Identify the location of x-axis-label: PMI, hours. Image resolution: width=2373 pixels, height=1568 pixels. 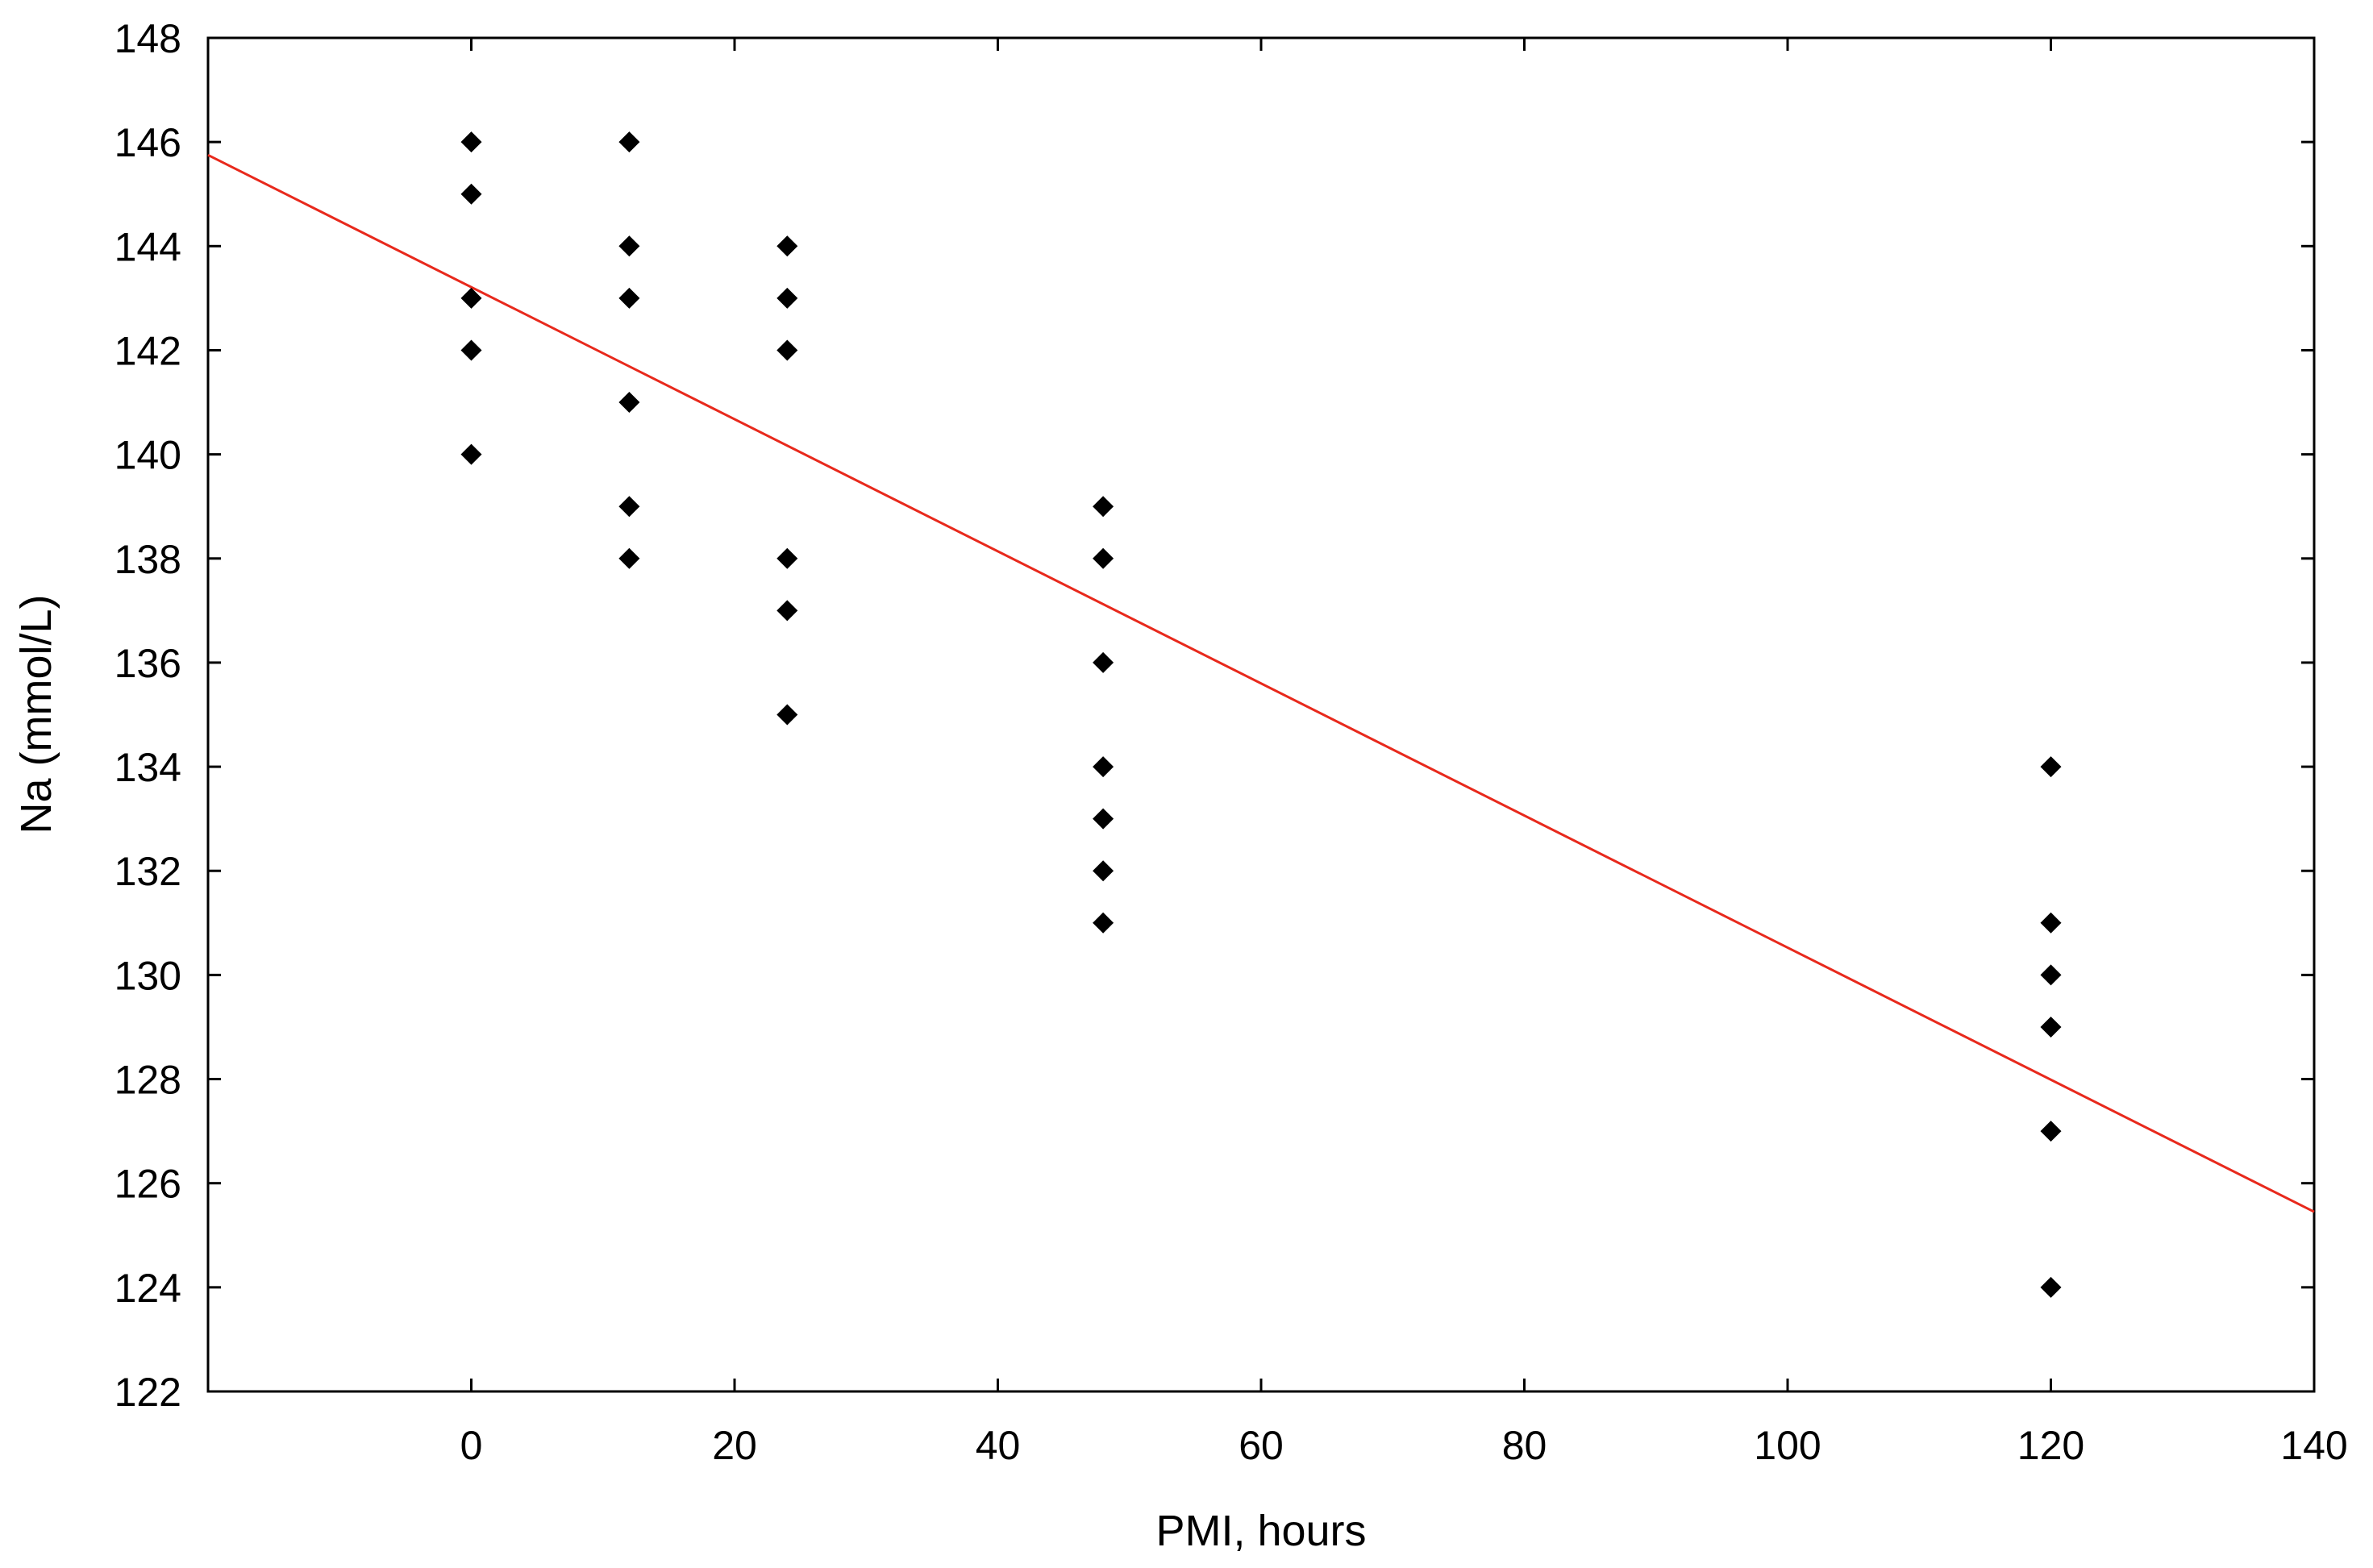
(1261, 1531).